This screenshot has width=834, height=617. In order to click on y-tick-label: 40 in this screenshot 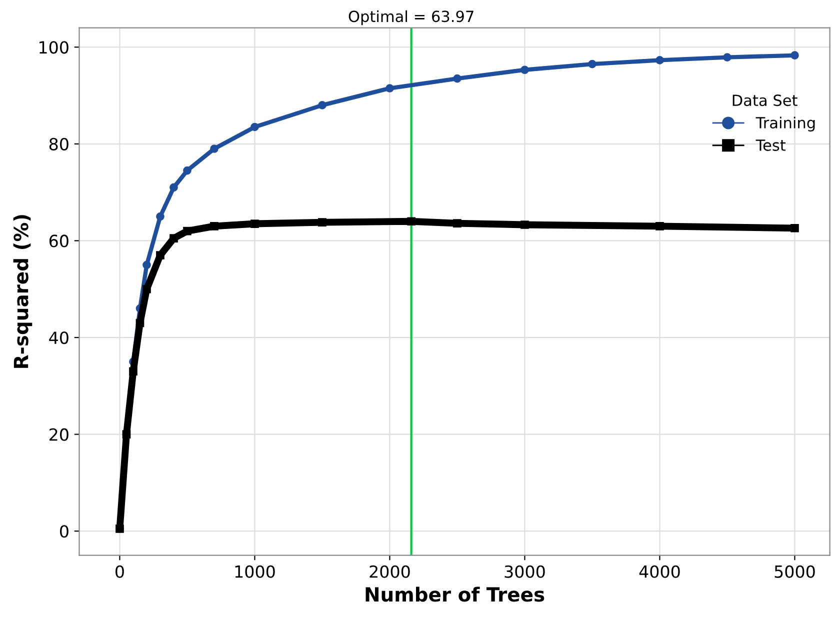, I will do `click(58, 337)`.